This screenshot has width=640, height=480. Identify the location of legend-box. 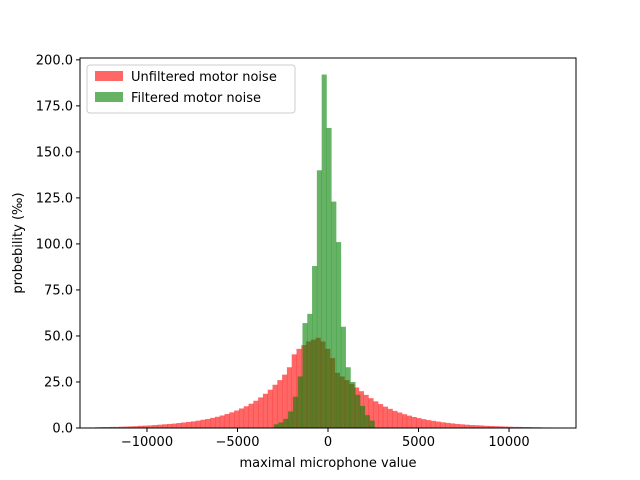
(191, 89).